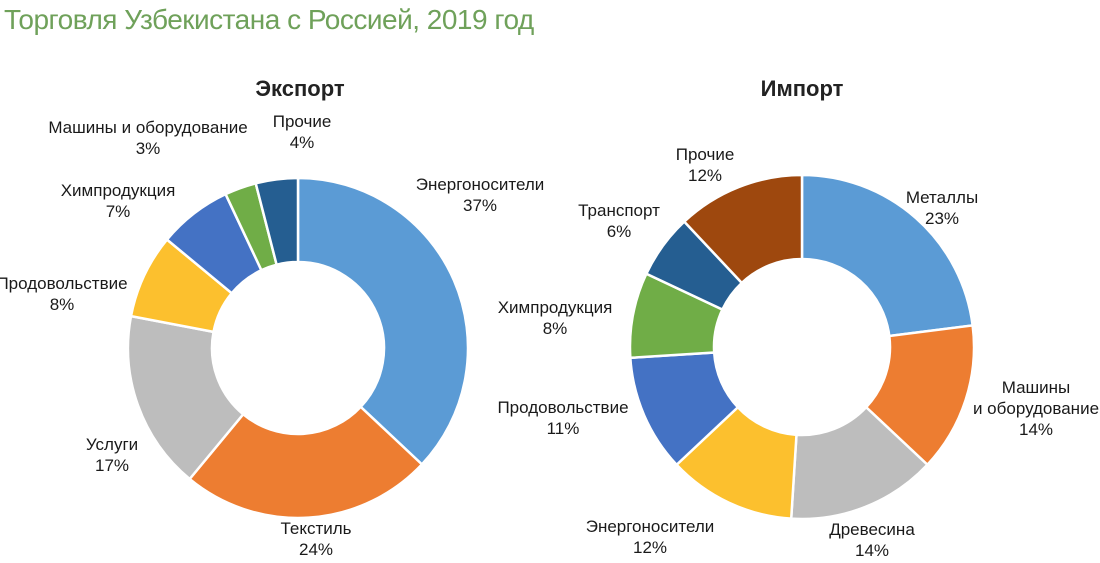  What do you see at coordinates (562, 418) in the screenshot?
I see `slice-label-продовольствие: Продовольствие 11%` at bounding box center [562, 418].